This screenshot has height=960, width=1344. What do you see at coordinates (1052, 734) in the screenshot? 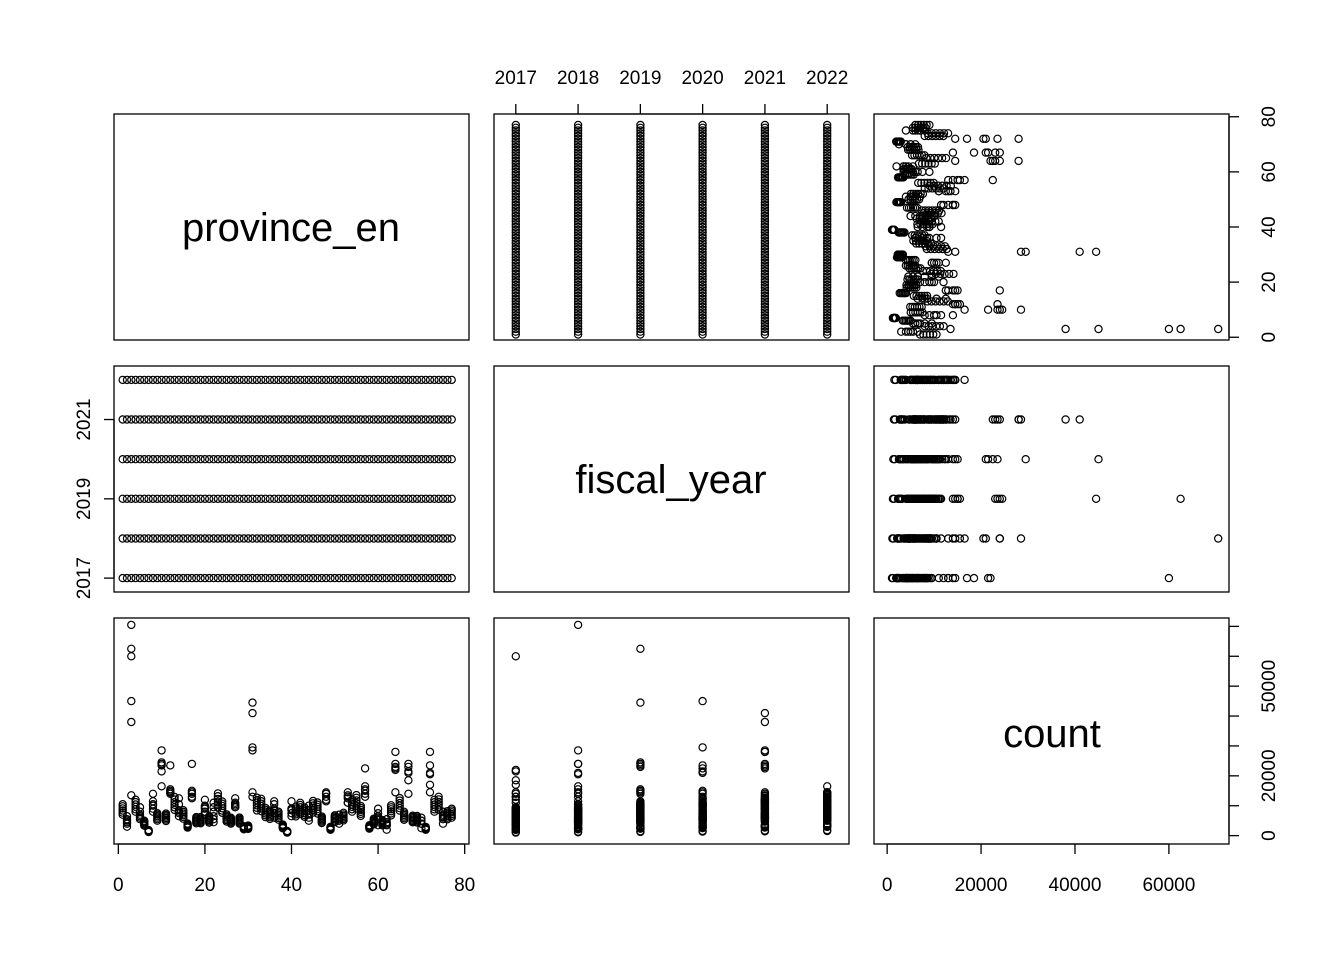
I see `diag-label-count: count` at bounding box center [1052, 734].